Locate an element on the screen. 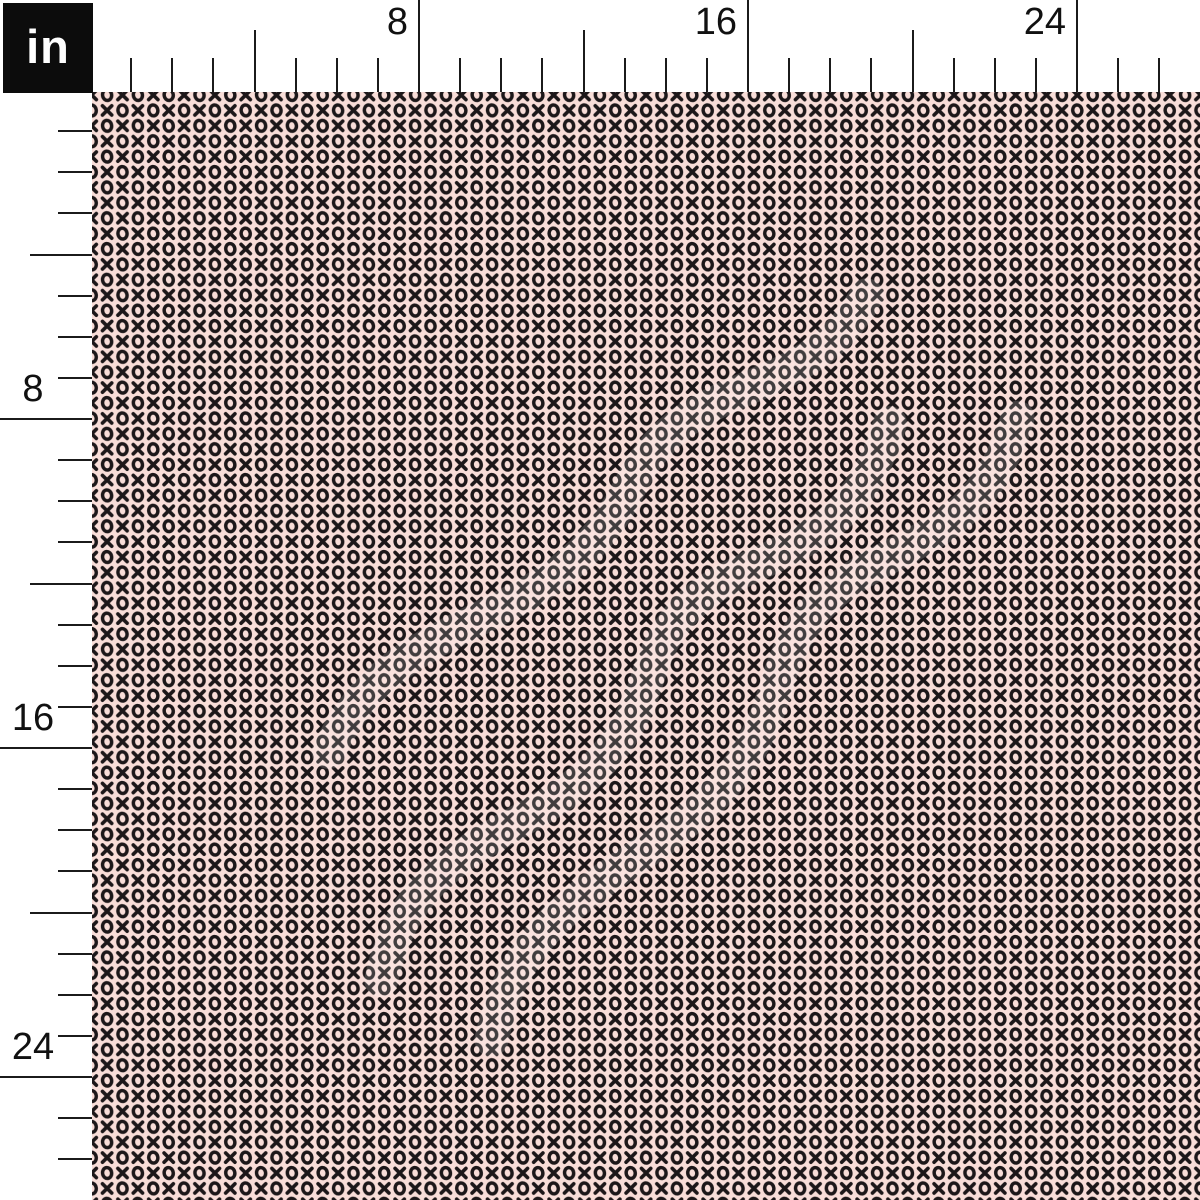 This screenshot has height=1200, width=1200. left-ruler-label-24: 24 is located at coordinates (33, 1047).